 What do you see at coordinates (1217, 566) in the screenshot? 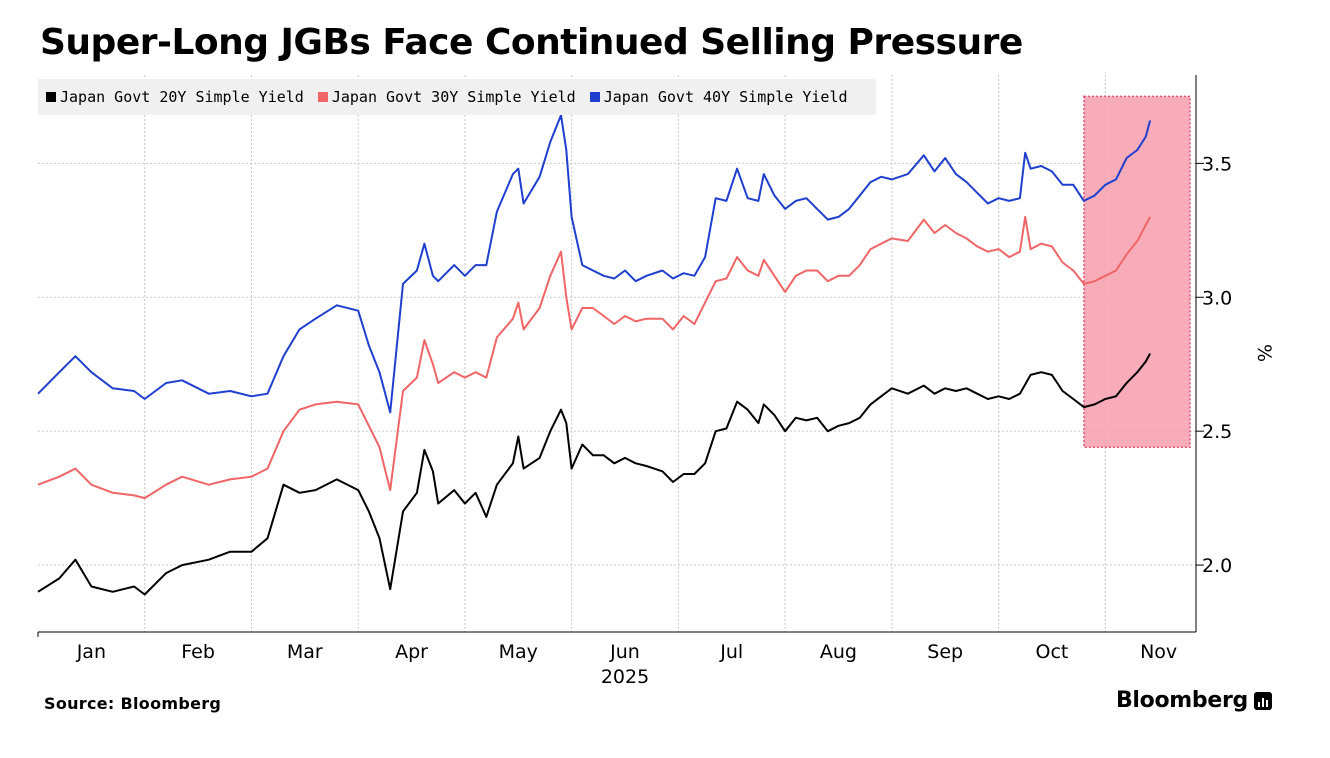
I see `y-tick-label: 2.0` at bounding box center [1217, 566].